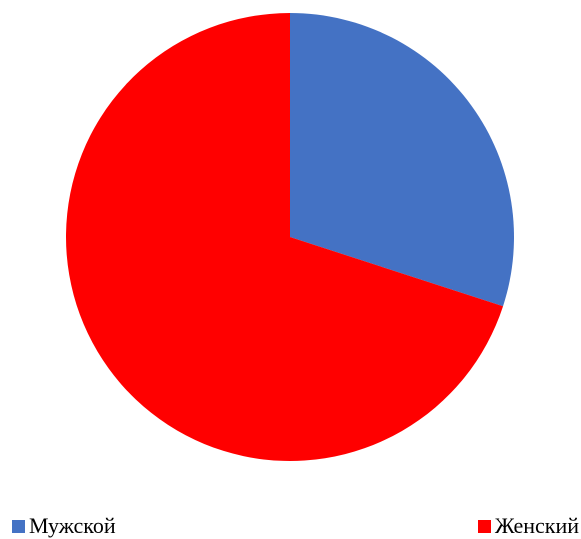 This screenshot has width=581, height=539. I want to click on legend-item-male: Мужской, so click(64, 526).